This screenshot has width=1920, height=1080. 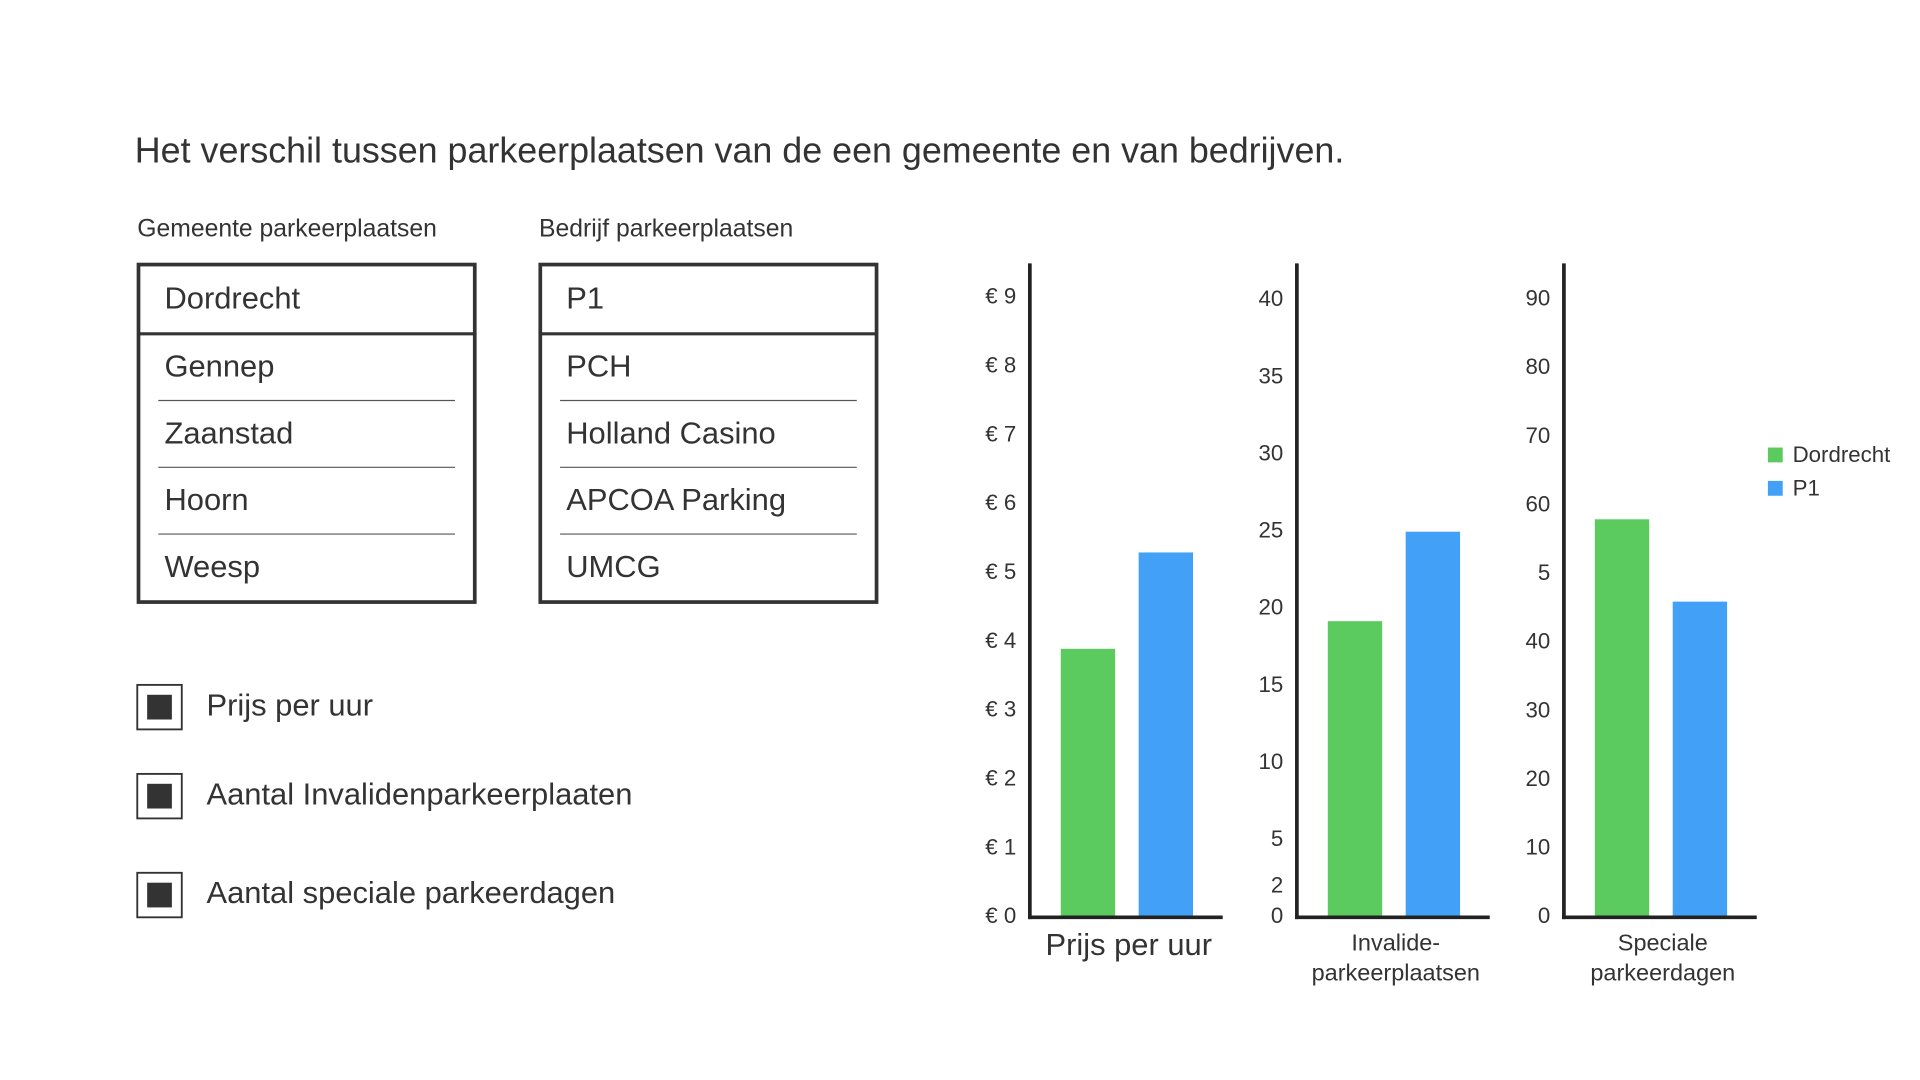 I want to click on checkbox-label: Aantal Invalidenparkeerplaaten, so click(x=419, y=793).